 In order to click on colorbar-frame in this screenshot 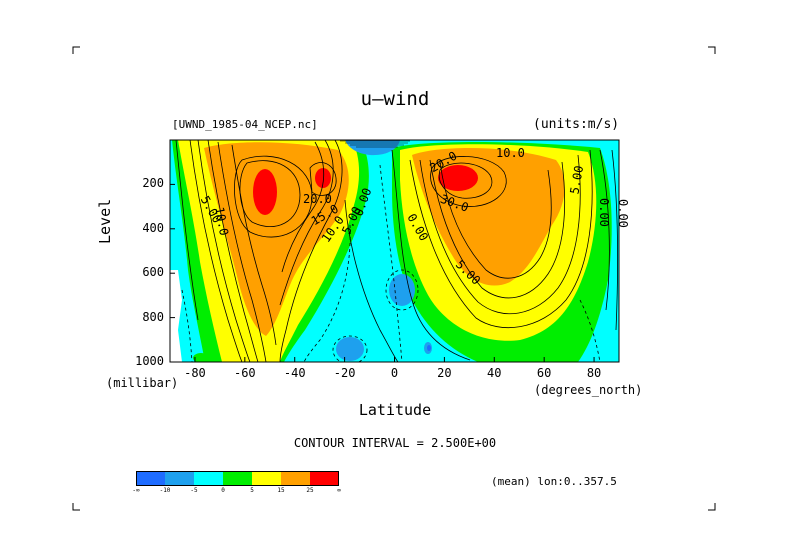, I will do `click(237, 478)`.